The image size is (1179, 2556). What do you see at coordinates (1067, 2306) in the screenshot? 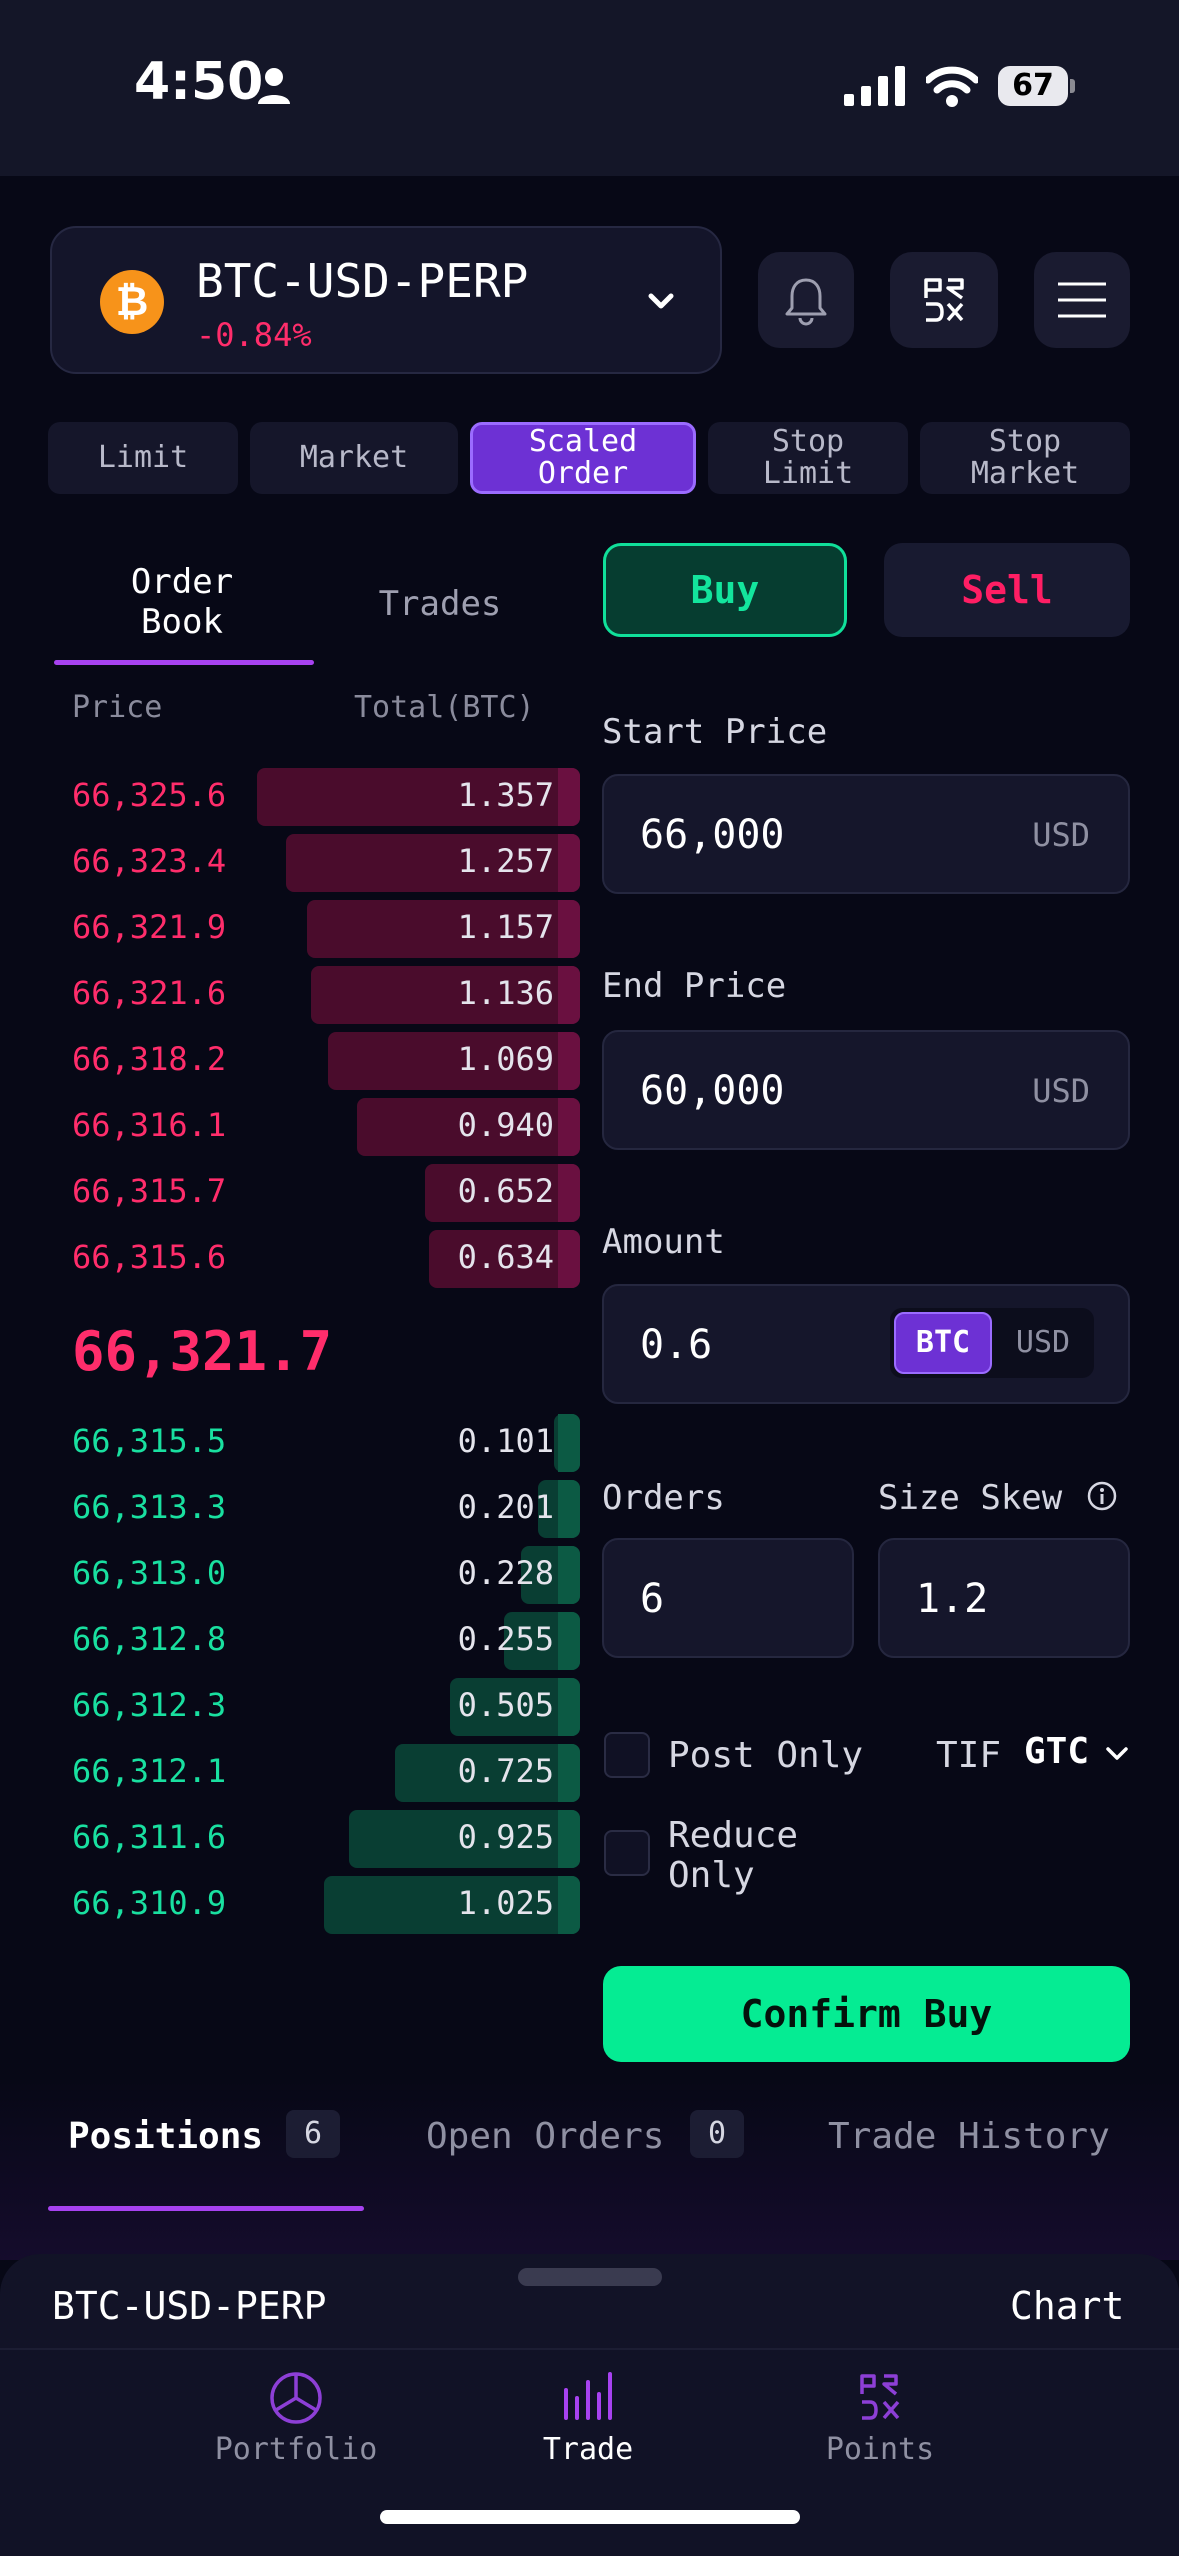
I see `chart-button: Chart` at bounding box center [1067, 2306].